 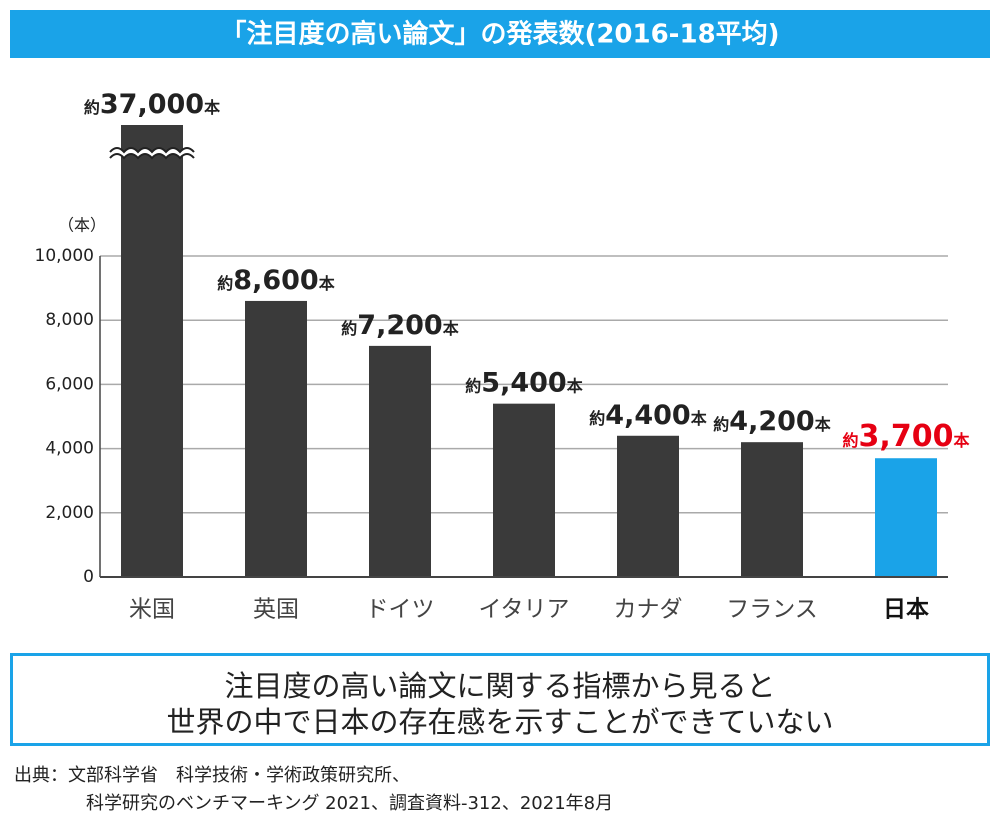 I want to click on y-tick-label: 10,000, so click(x=64, y=256).